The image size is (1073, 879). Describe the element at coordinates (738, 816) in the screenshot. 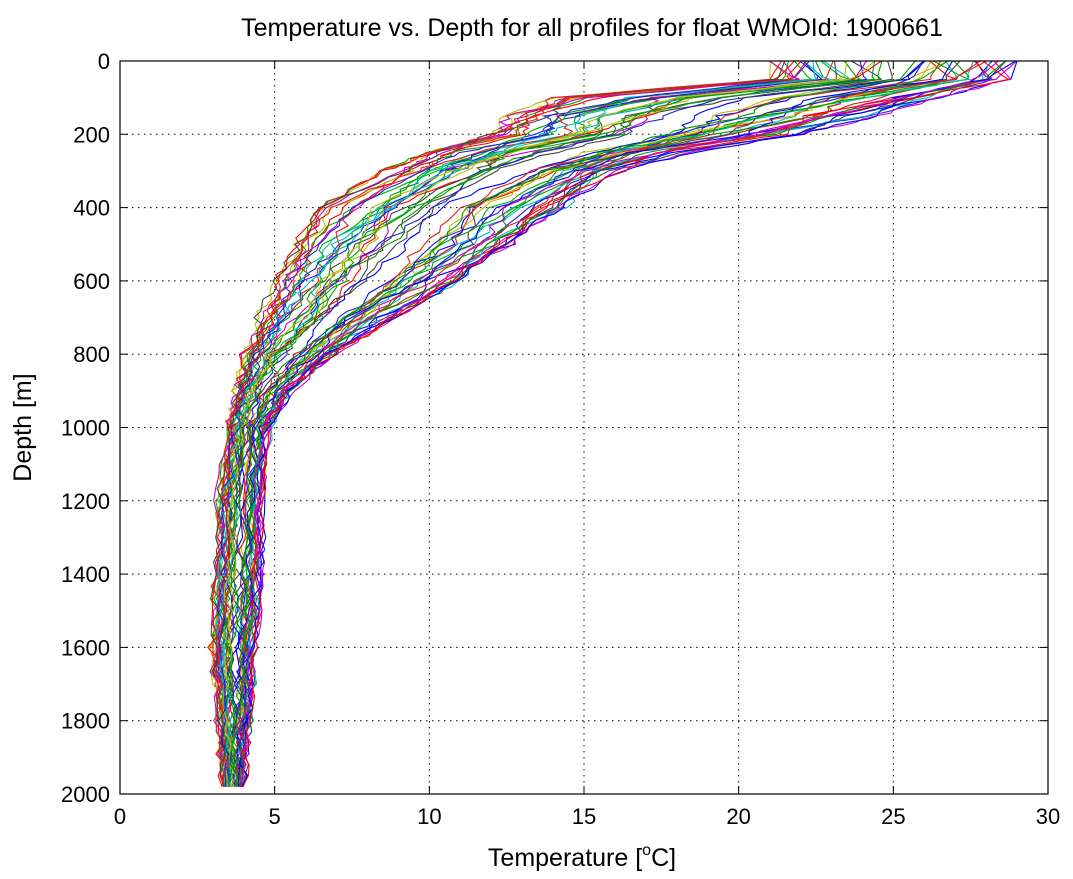

I see `x-tick-label: 20` at that location.